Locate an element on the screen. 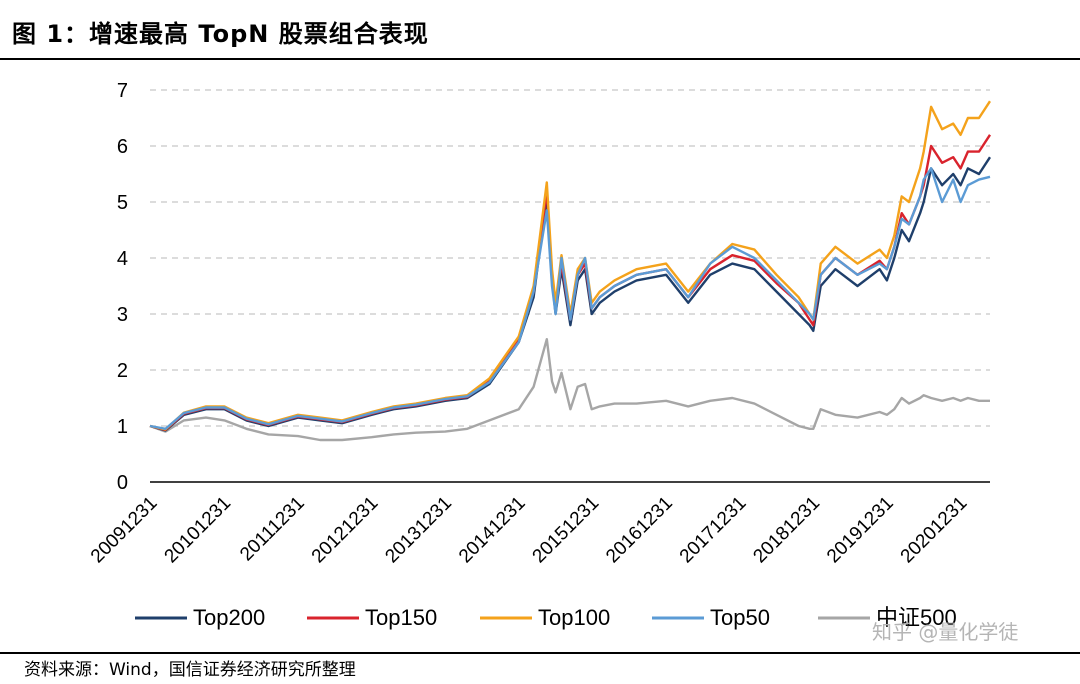  x-tick-label: 20151231 is located at coordinates (566, 530).